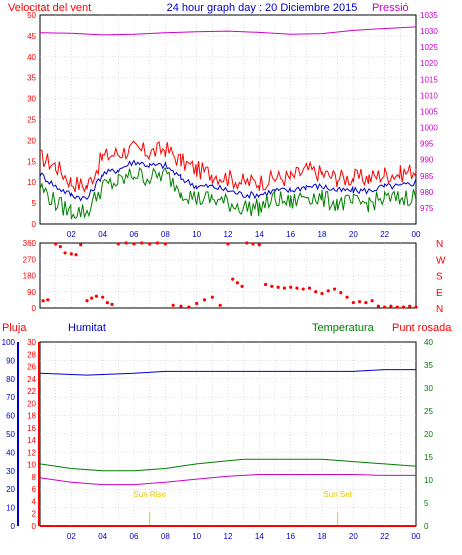 The height and width of the screenshot is (555, 462). What do you see at coordinates (31, 440) in the screenshot?
I see `rain-y-tick: 14` at bounding box center [31, 440].